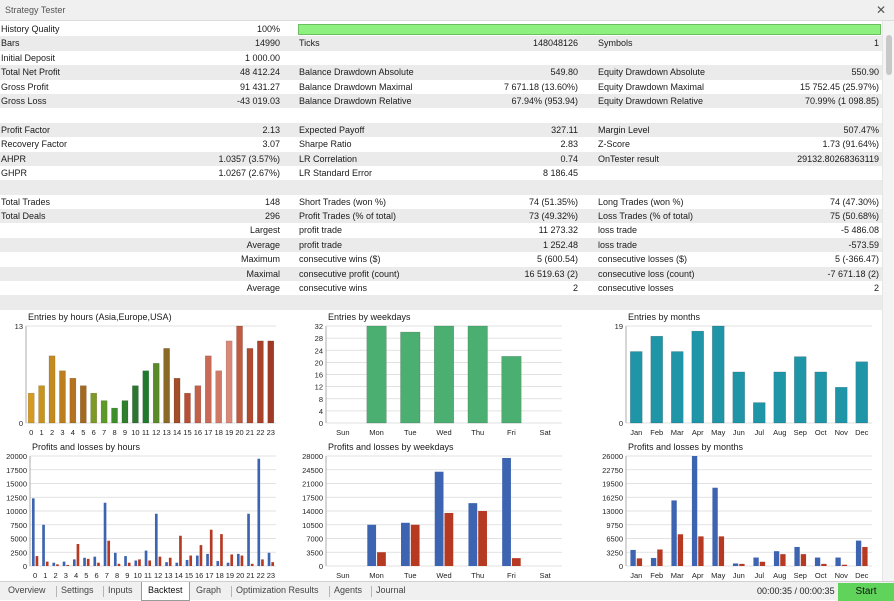 The width and height of the screenshot is (894, 601). I want to click on tab-journal: Journal, so click(391, 590).